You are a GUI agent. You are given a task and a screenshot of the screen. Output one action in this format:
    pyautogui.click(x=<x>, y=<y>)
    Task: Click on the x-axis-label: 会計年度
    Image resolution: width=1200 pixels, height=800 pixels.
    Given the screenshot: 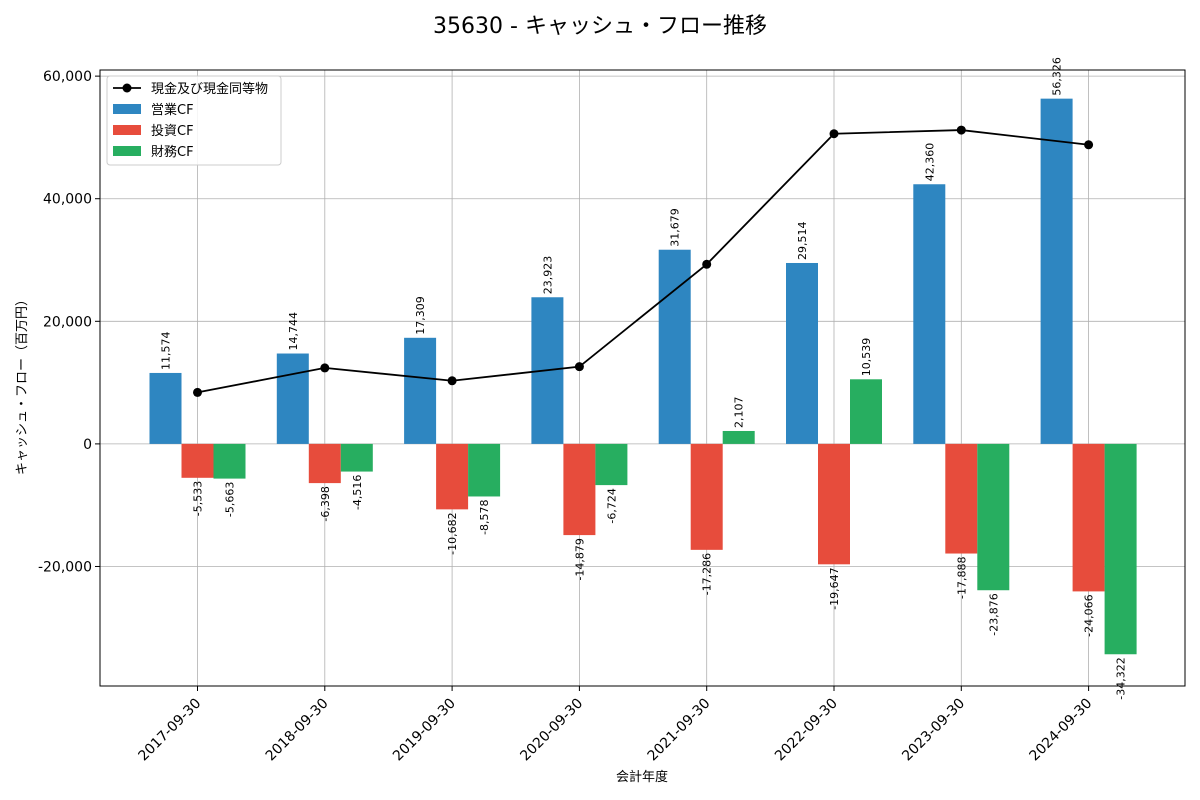 What is the action you would take?
    pyautogui.click(x=642, y=777)
    